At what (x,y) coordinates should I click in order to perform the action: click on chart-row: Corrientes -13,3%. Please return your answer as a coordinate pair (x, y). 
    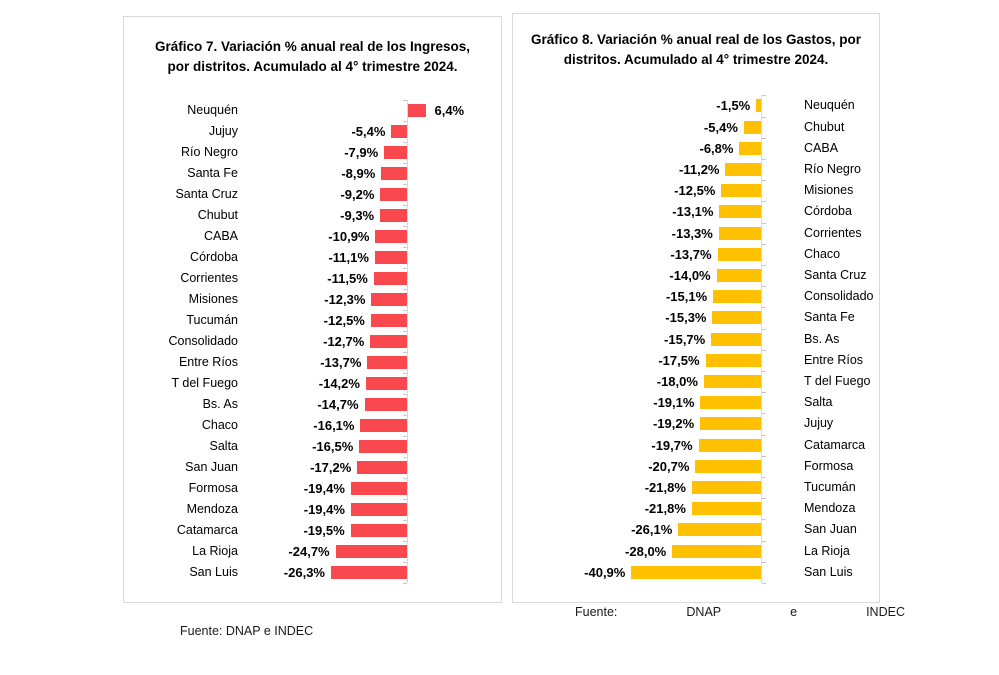
    Looking at the image, I should click on (696, 233).